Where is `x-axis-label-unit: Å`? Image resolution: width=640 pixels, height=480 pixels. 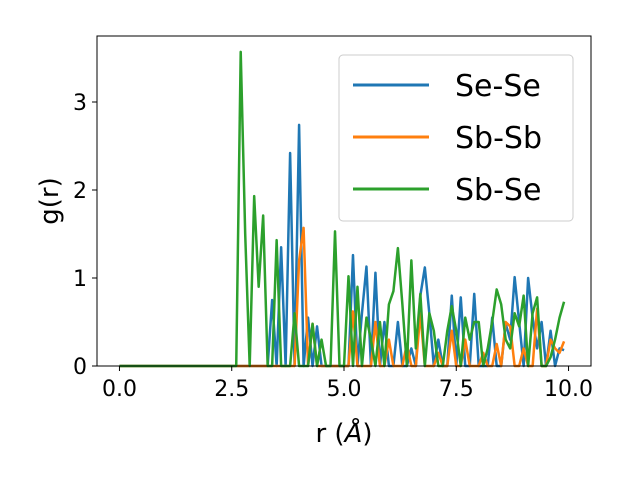
x-axis-label-unit: Å is located at coordinates (353, 433).